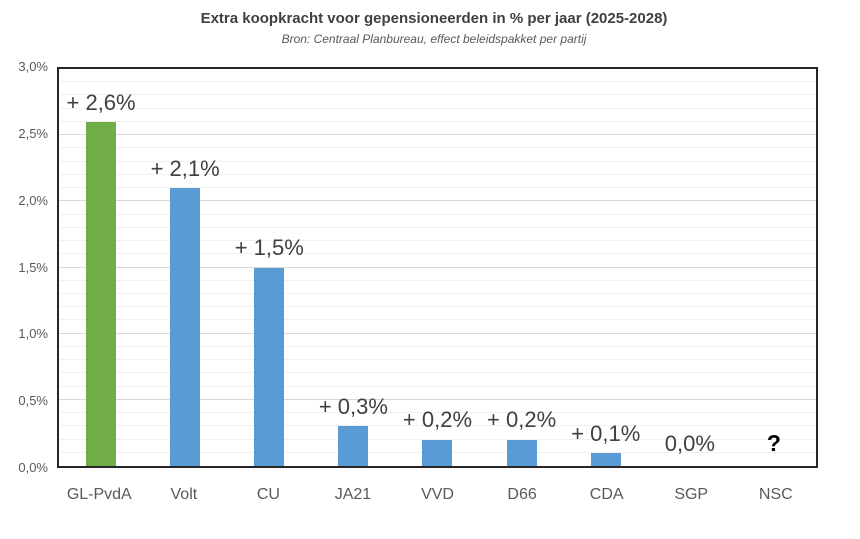 The image size is (860, 539). I want to click on bar-slot-nsc: ?, so click(774, 267).